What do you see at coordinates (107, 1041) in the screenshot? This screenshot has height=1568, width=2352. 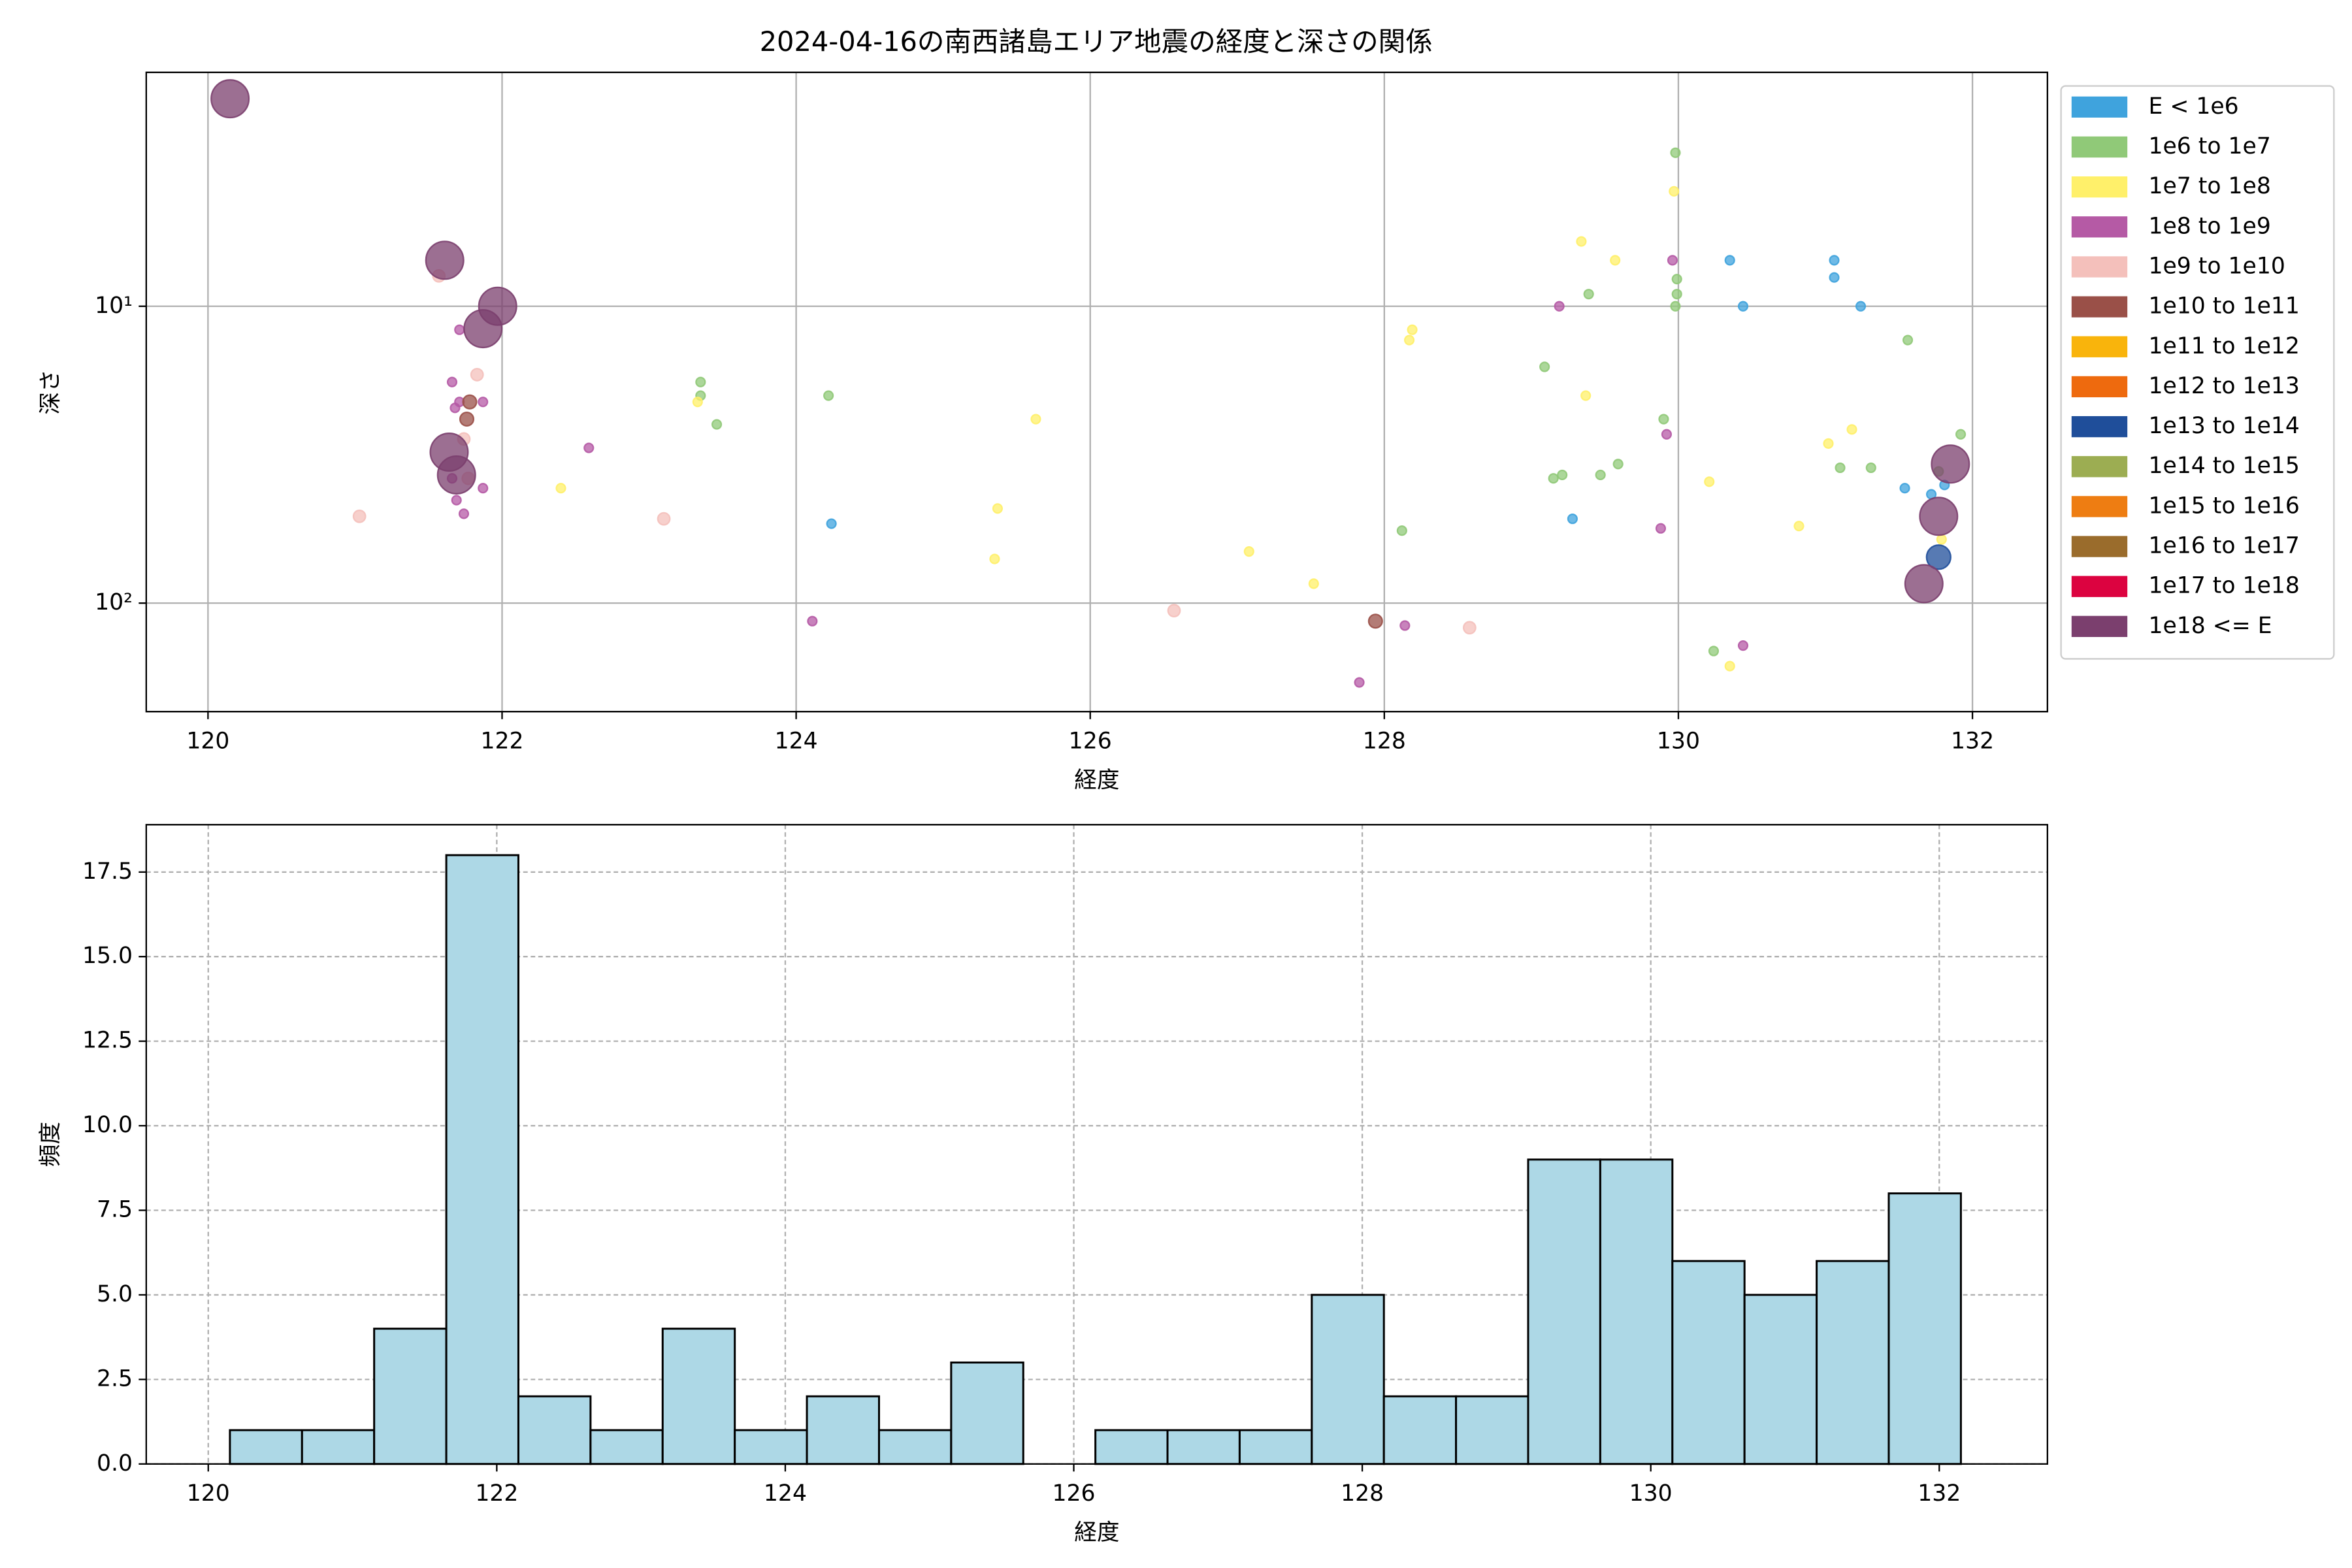 I see `y-tick-label: 12.5` at bounding box center [107, 1041].